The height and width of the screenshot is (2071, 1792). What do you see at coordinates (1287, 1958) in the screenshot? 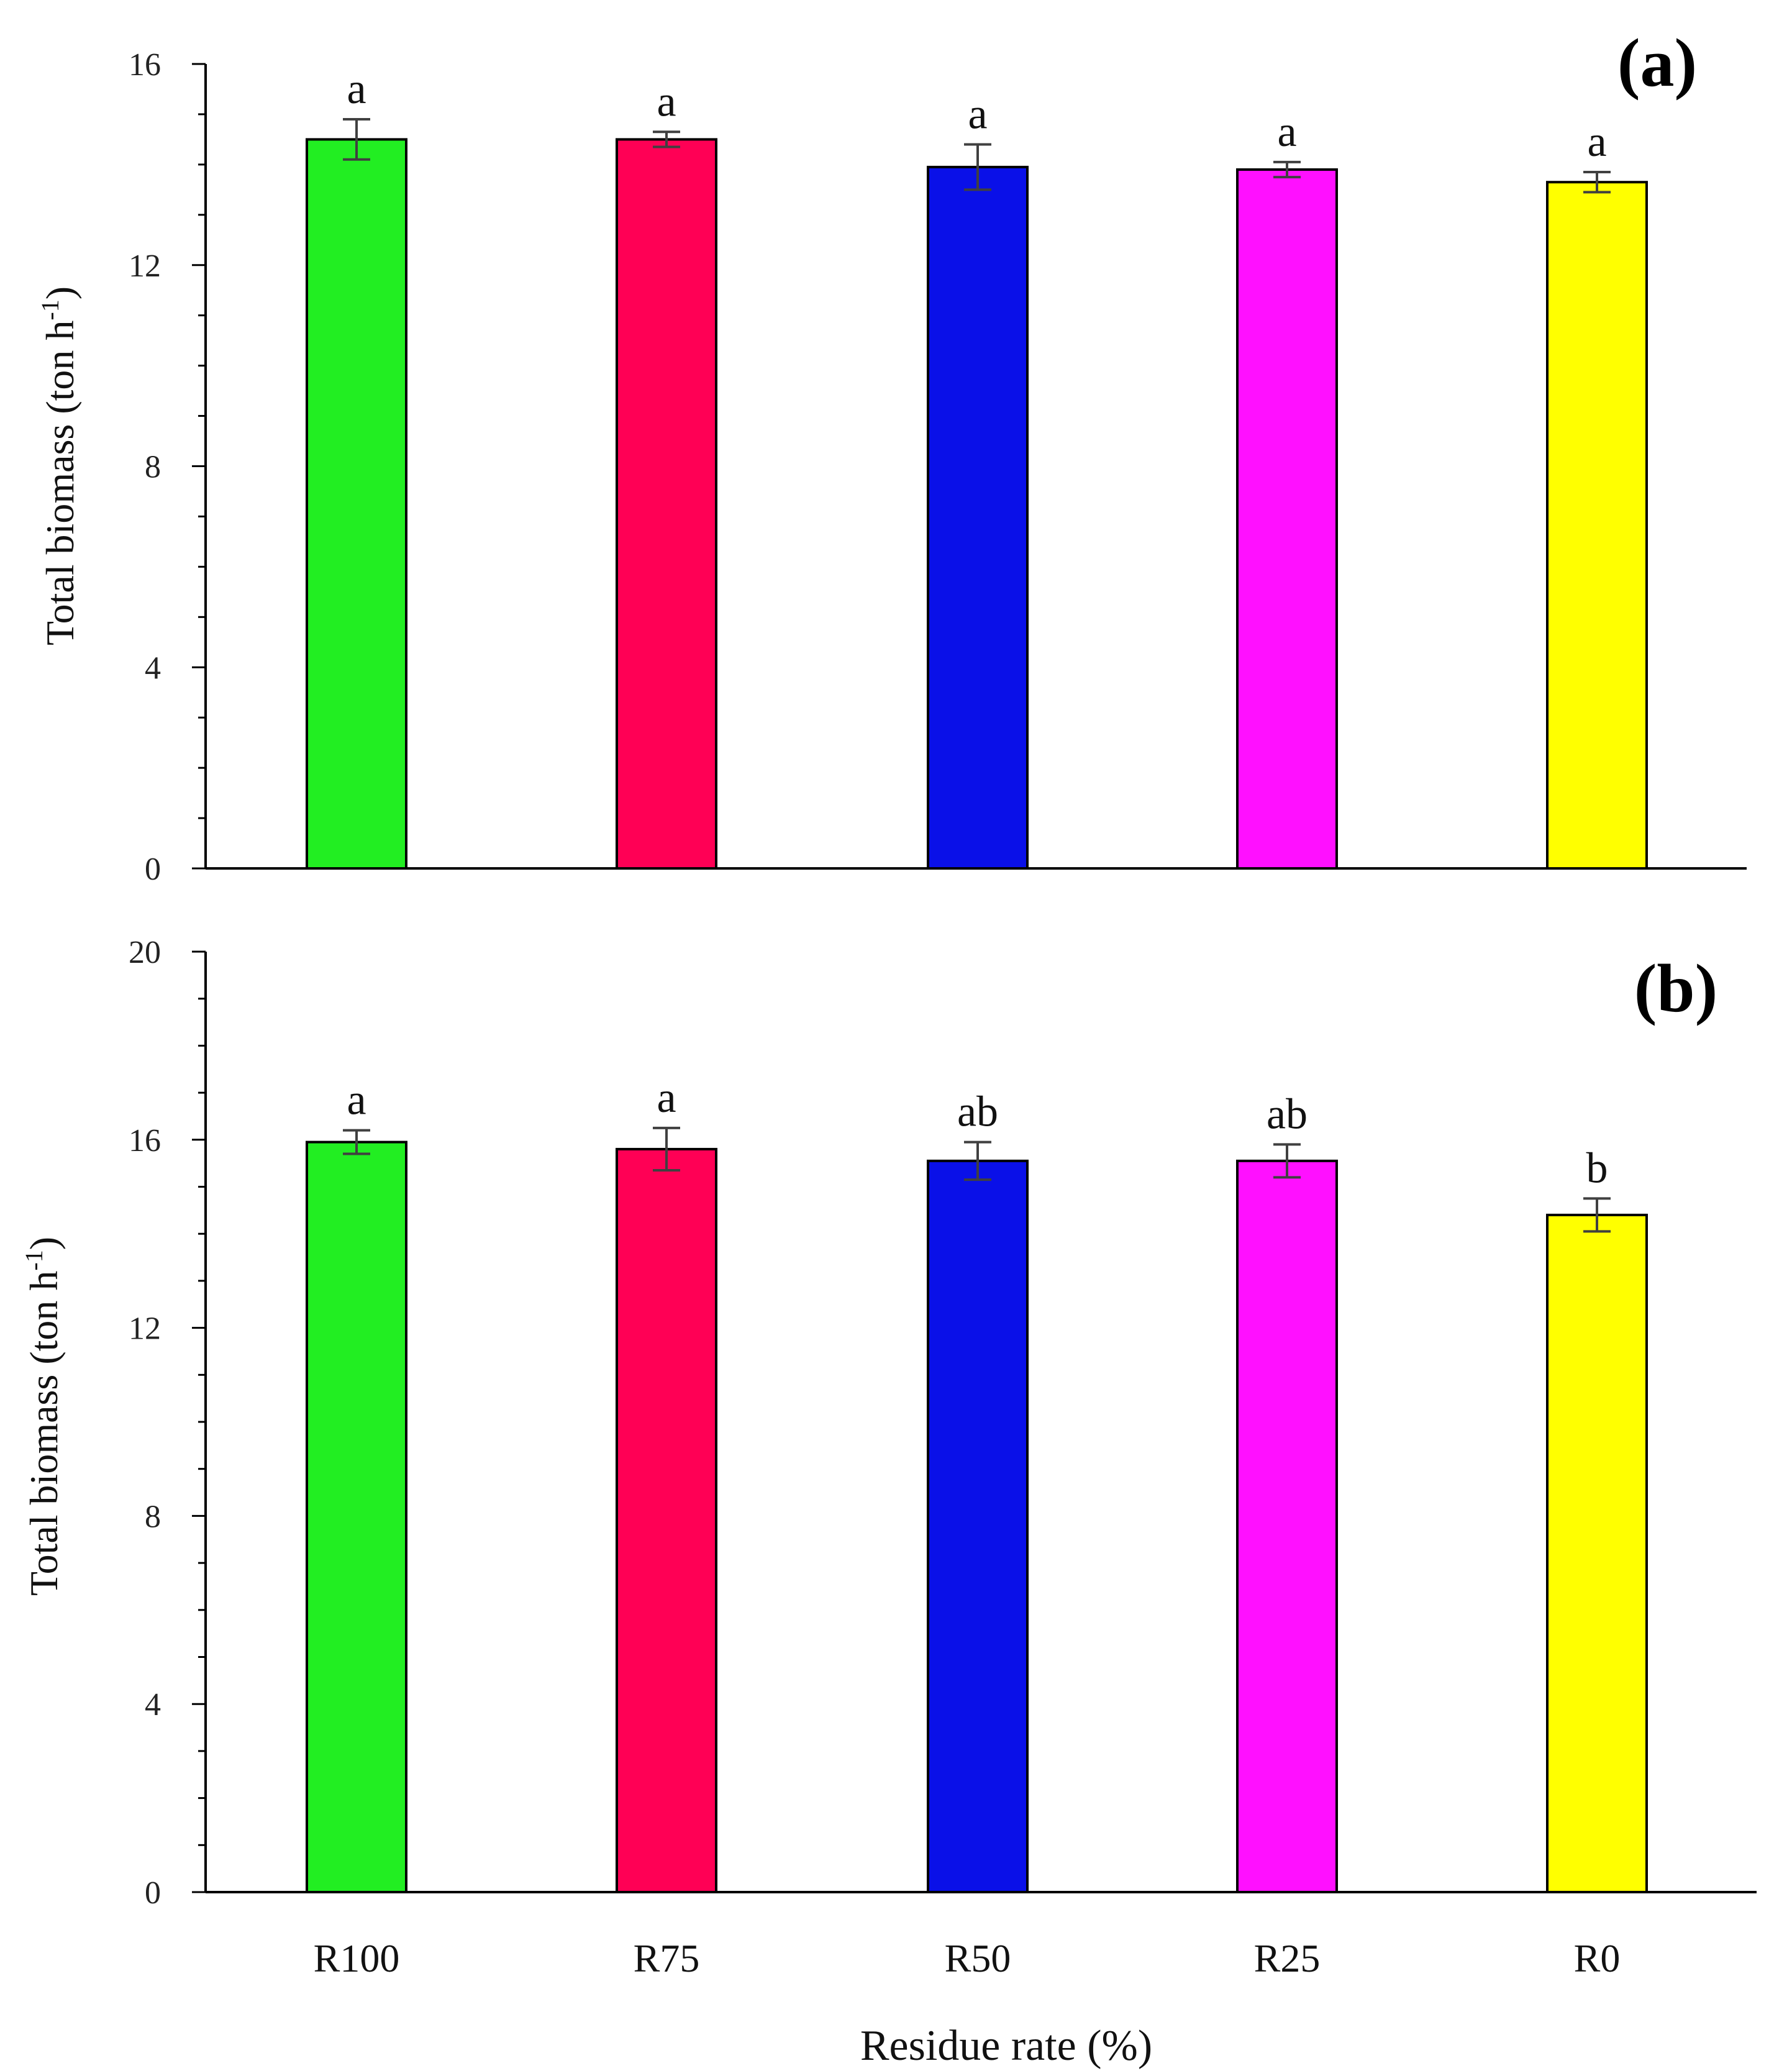
I see `x-category-label: R25` at bounding box center [1287, 1958].